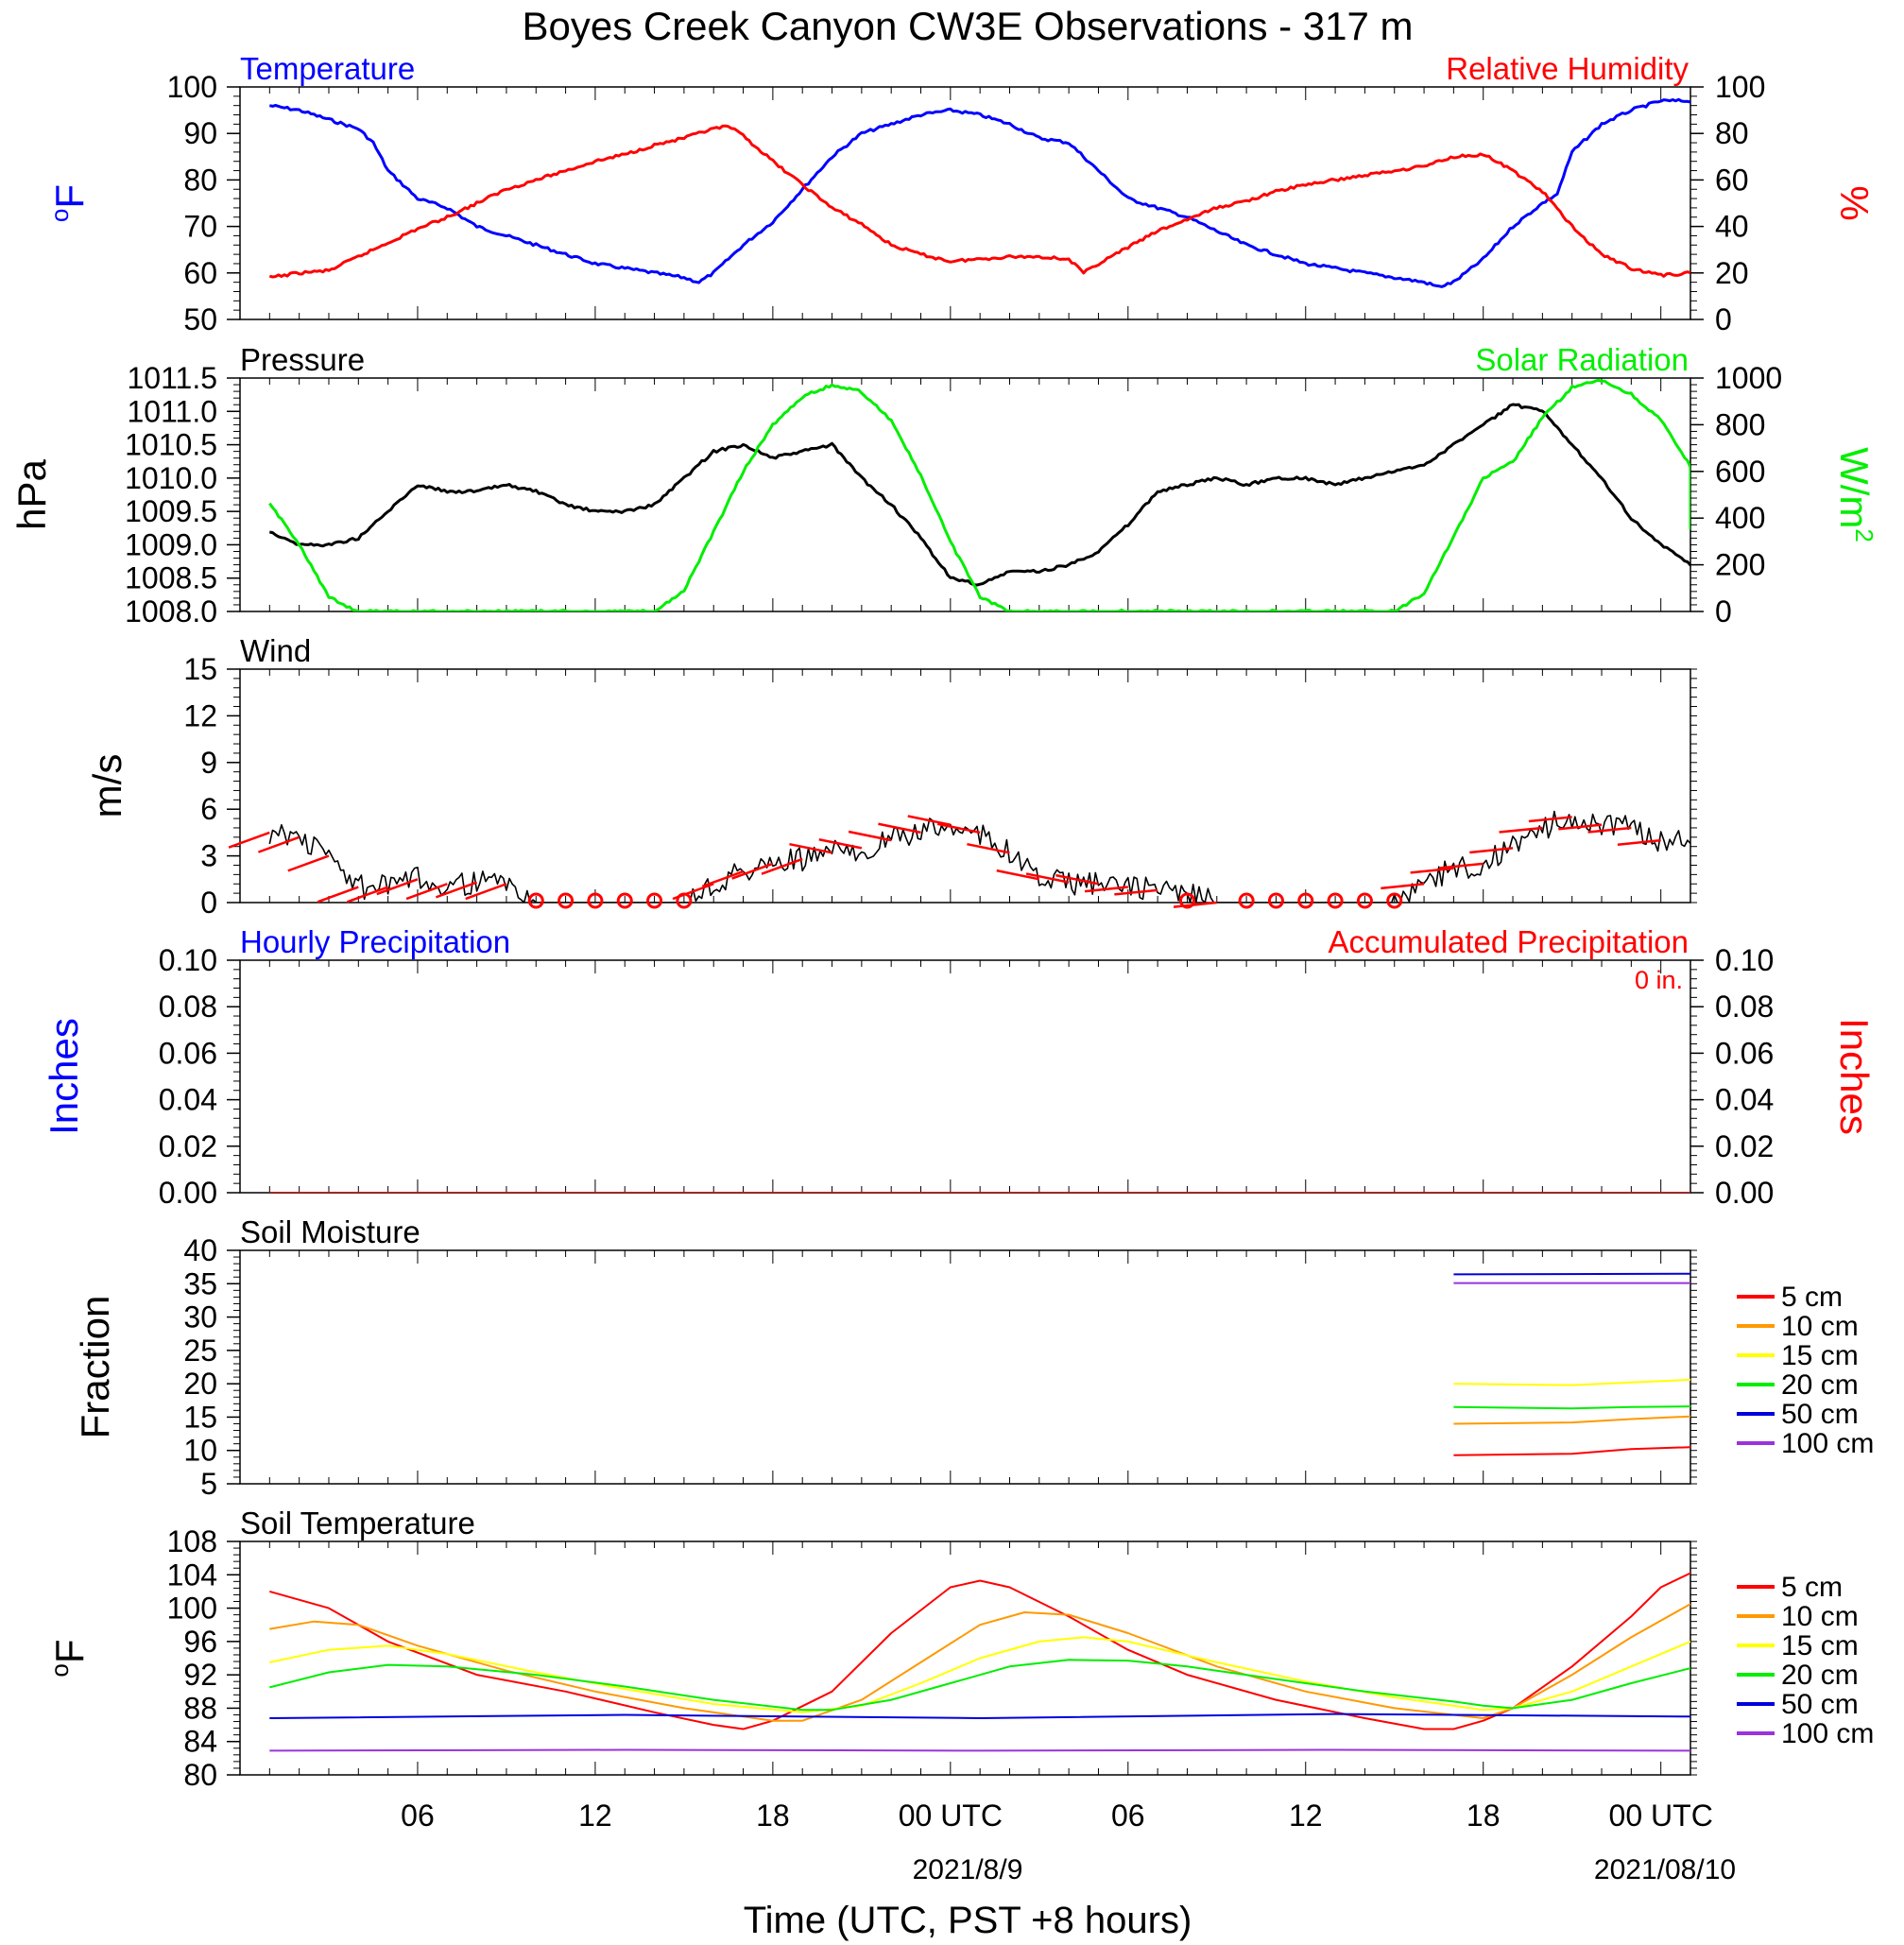 The width and height of the screenshot is (1904, 1945). I want to click on legend-label: 15 cm, so click(1820, 1645).